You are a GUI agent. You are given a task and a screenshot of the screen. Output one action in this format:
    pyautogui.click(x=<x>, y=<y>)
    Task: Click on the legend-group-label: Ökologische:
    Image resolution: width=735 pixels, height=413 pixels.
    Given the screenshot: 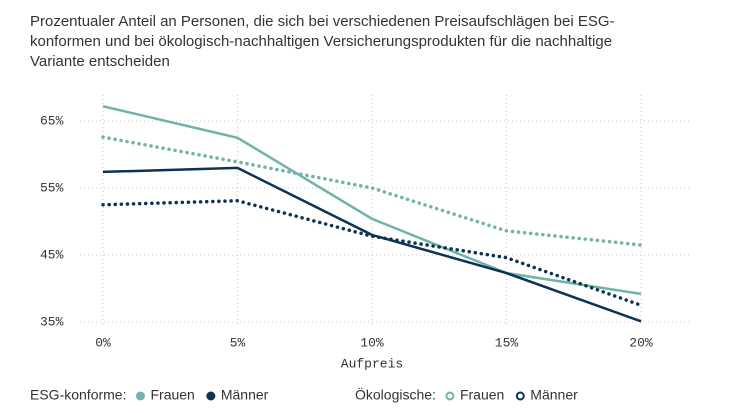 What is the action you would take?
    pyautogui.click(x=395, y=394)
    